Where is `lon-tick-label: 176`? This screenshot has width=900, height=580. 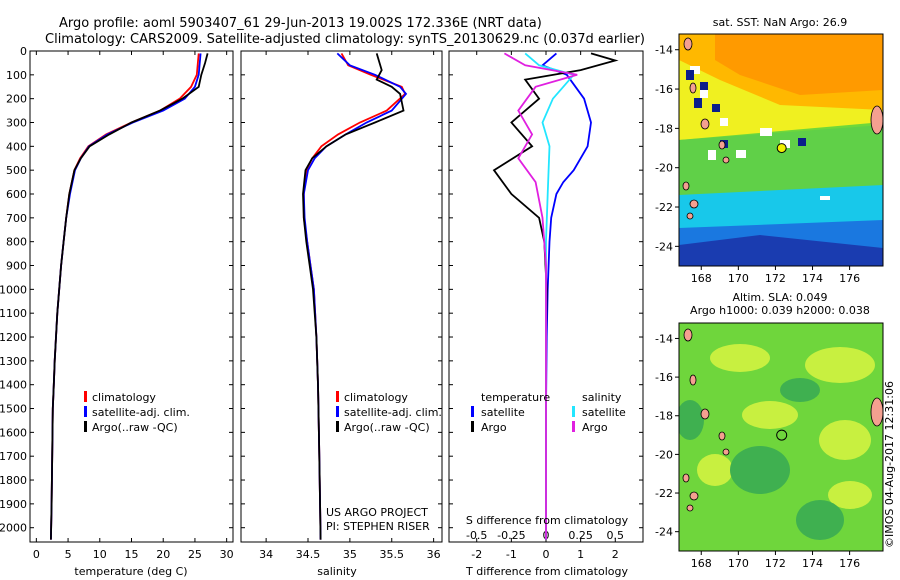
lon-tick-label: 176 is located at coordinates (849, 563).